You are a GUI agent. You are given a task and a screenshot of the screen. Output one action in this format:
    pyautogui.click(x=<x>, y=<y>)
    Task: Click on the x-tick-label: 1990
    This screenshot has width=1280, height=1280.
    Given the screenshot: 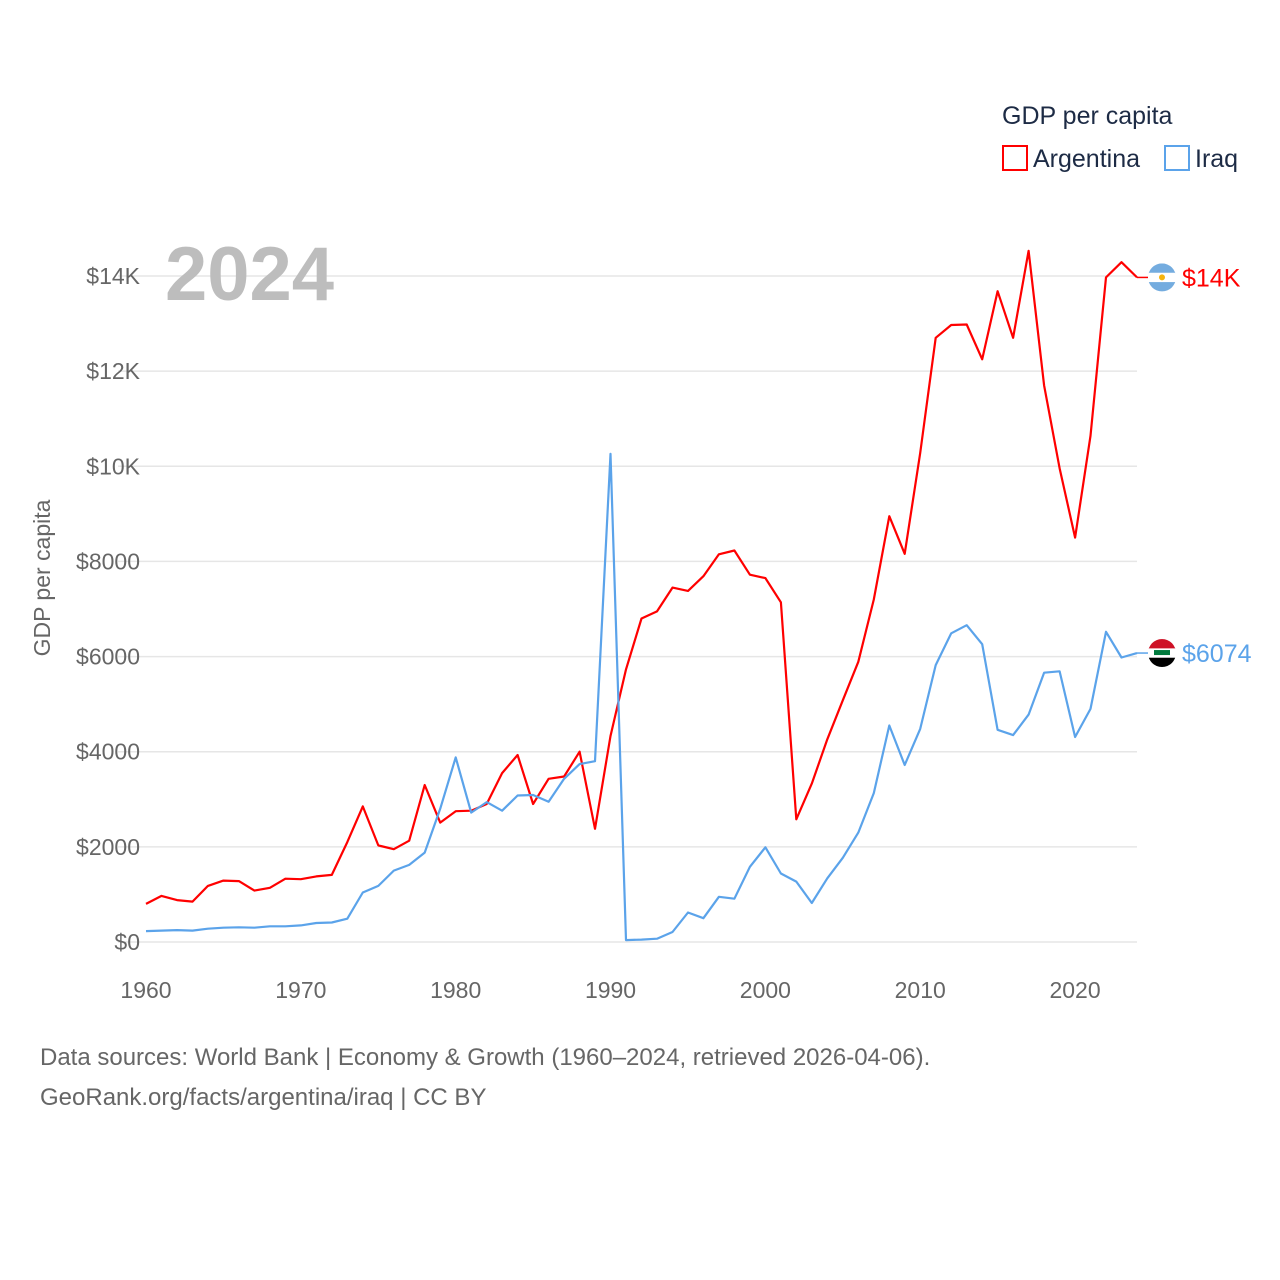 What is the action you would take?
    pyautogui.click(x=610, y=990)
    